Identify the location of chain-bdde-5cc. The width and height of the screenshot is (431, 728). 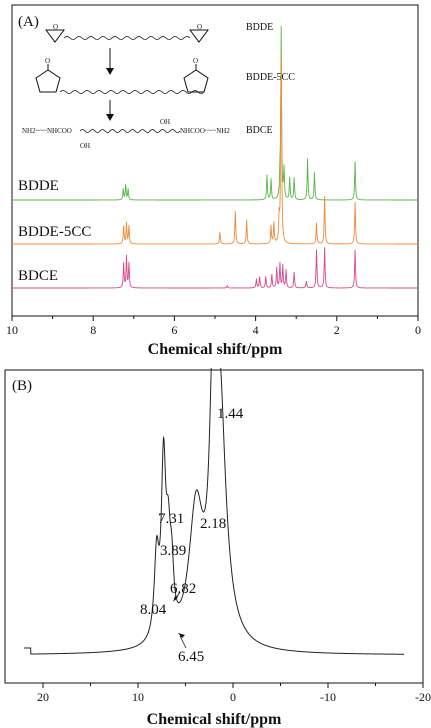
(132, 92).